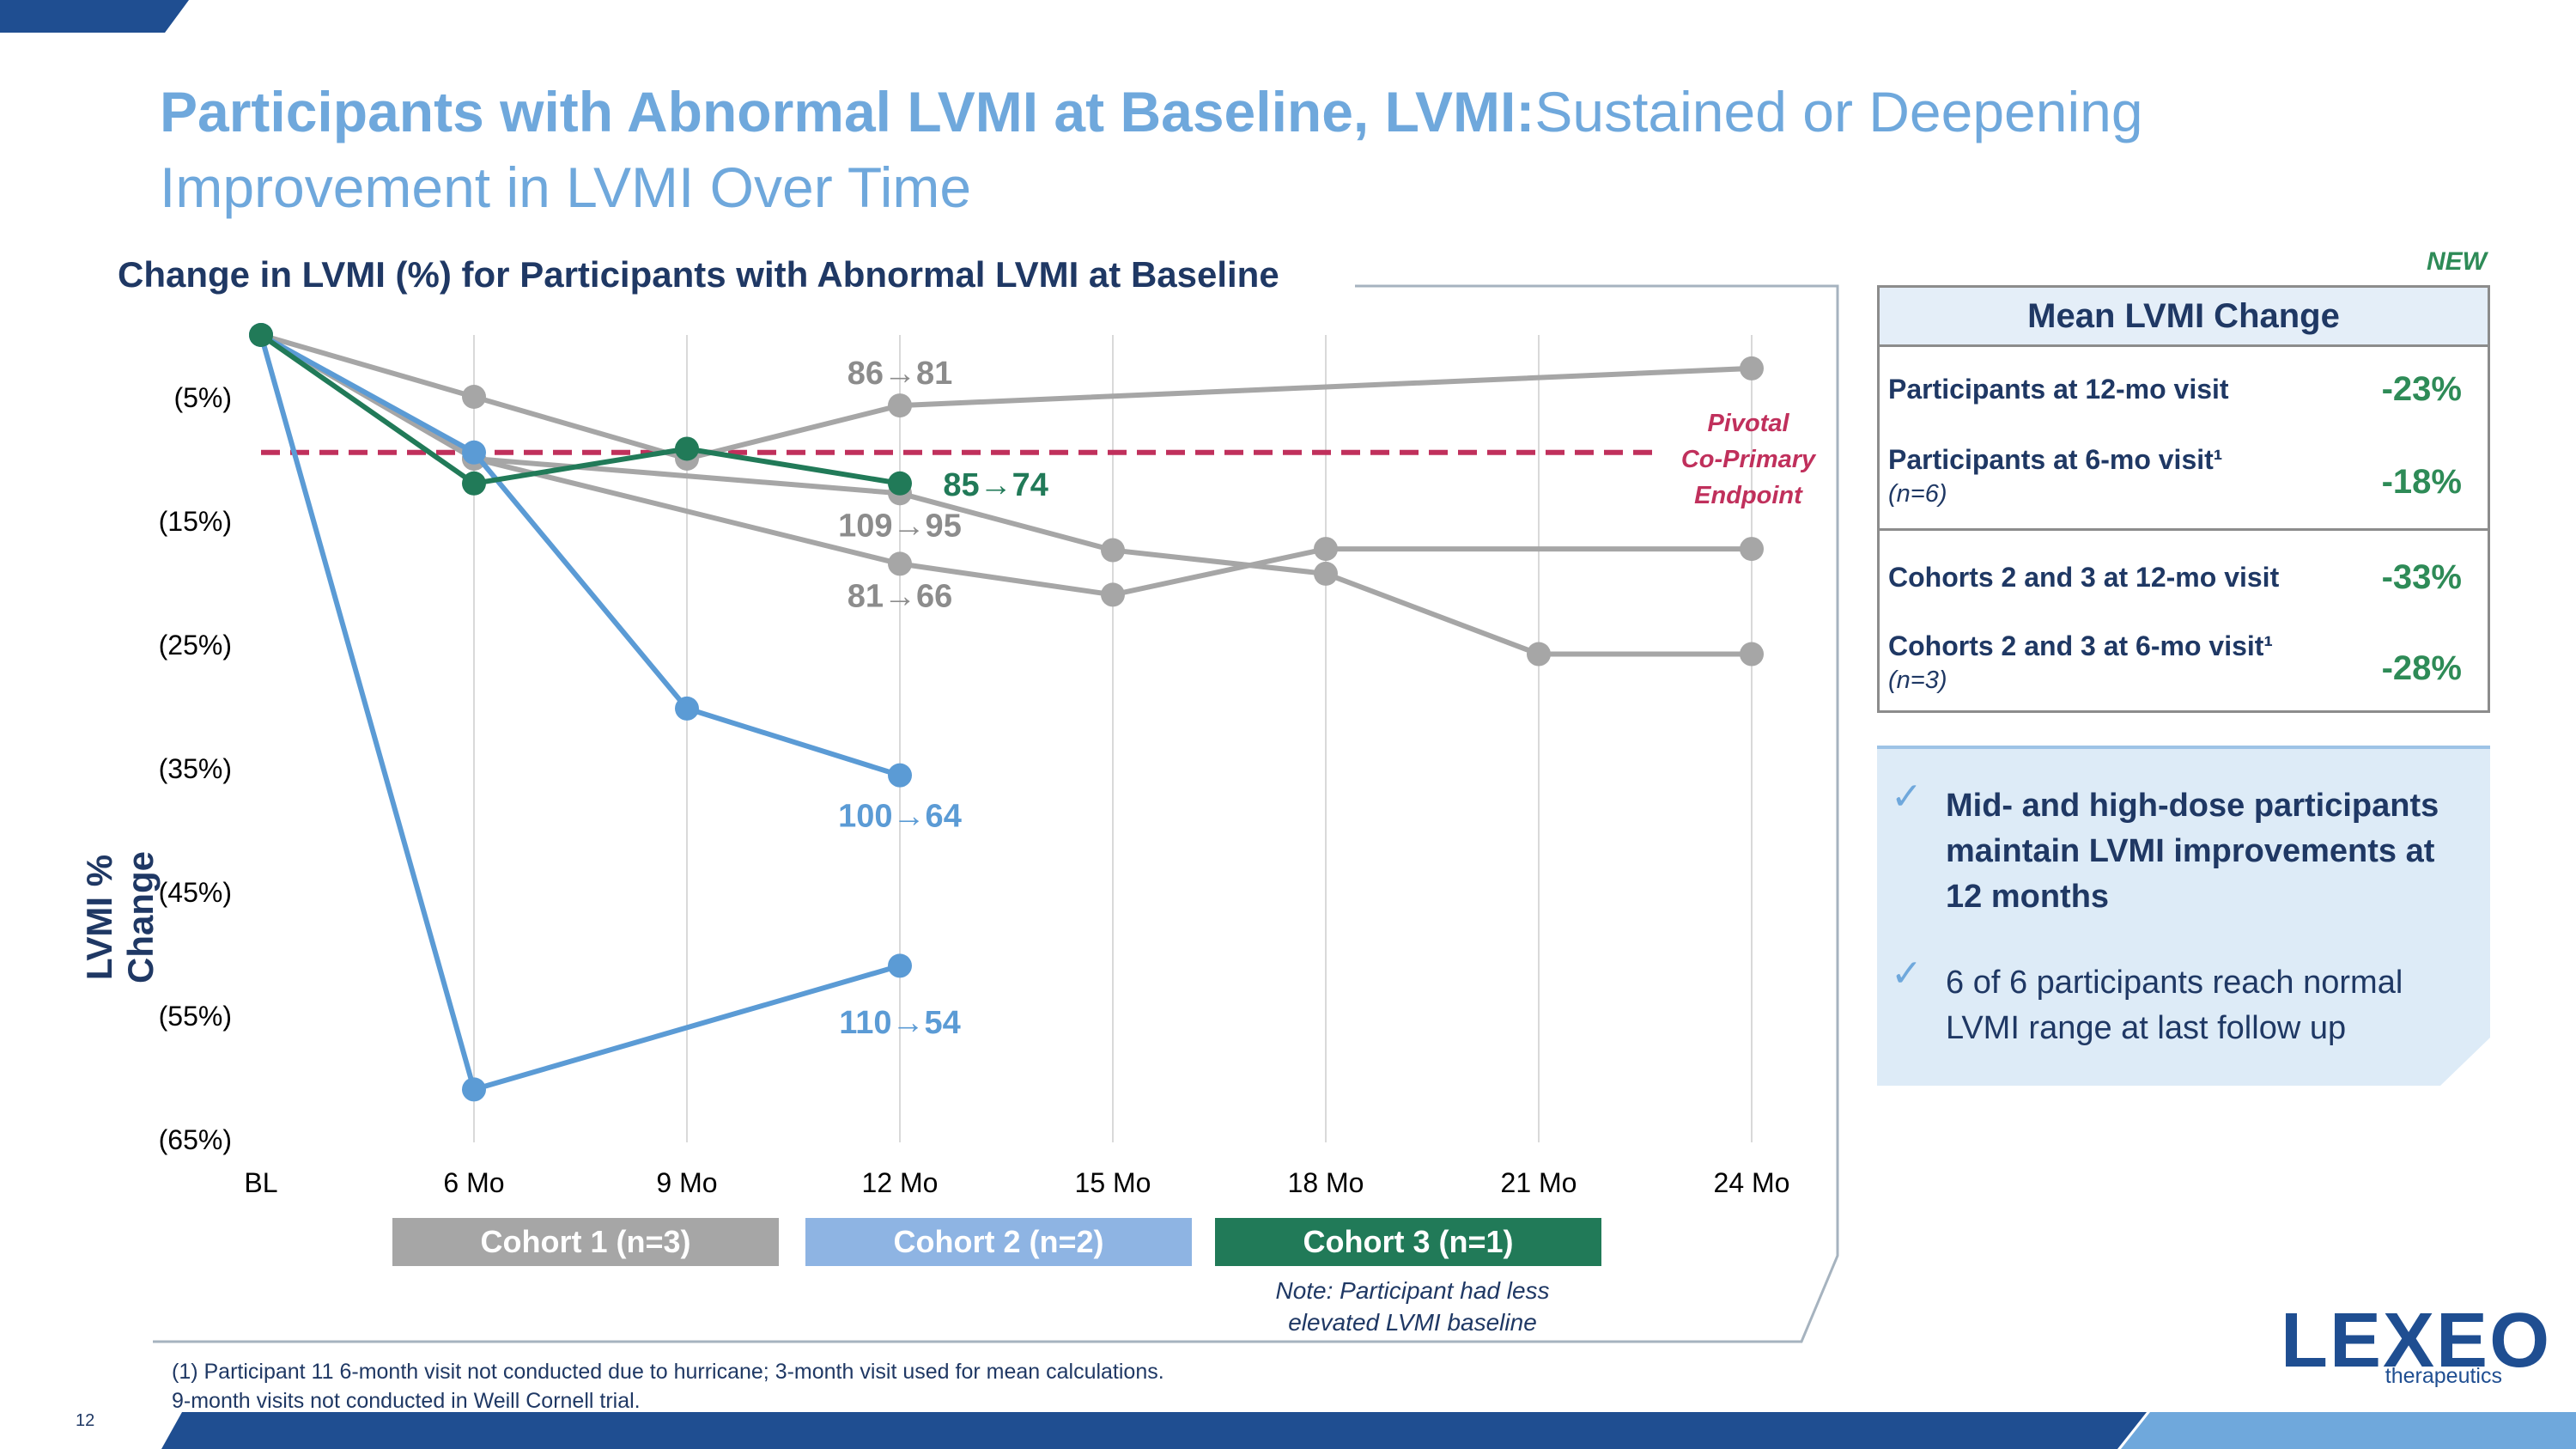  What do you see at coordinates (900, 817) in the screenshot?
I see `series-value-label: 100→64` at bounding box center [900, 817].